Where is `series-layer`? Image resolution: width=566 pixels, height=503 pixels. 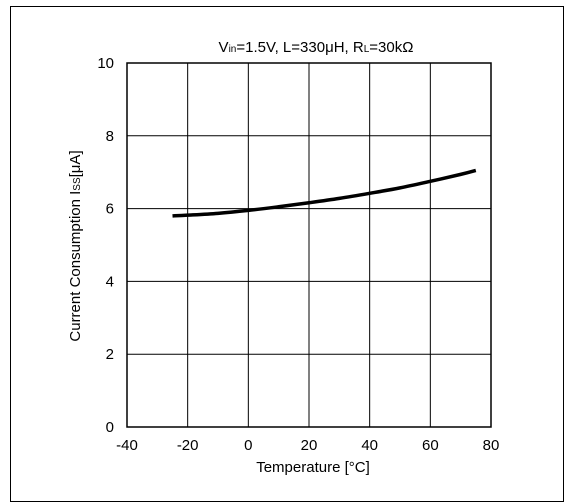
series-layer is located at coordinates (324, 193).